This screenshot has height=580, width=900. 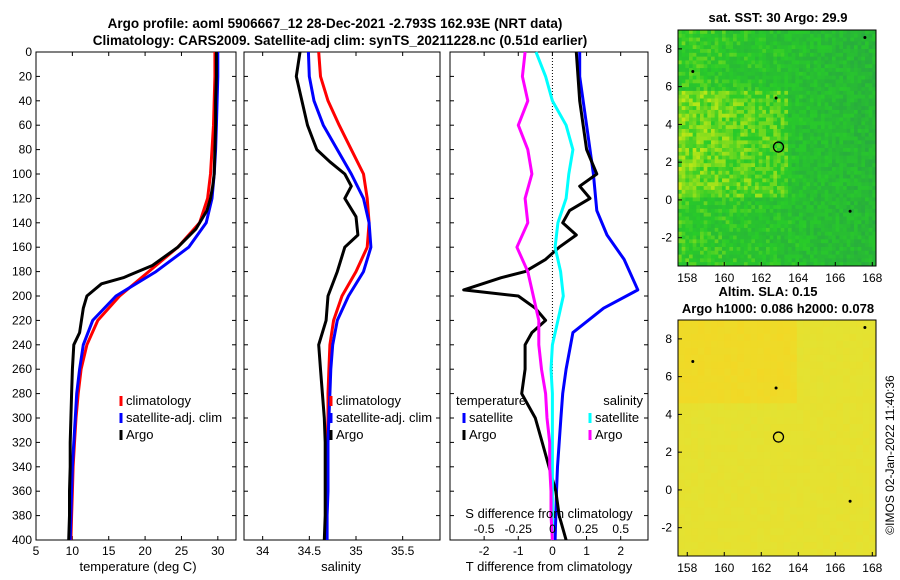 I want to click on temperature-ytick-label: 380, so click(x=22, y=516).